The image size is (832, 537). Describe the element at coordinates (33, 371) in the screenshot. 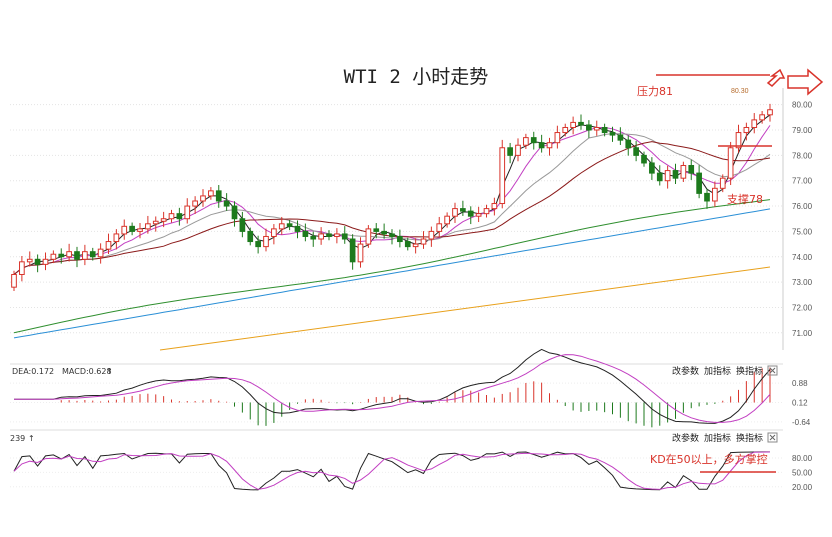

I see `dea-label: DEA:0.172` at that location.